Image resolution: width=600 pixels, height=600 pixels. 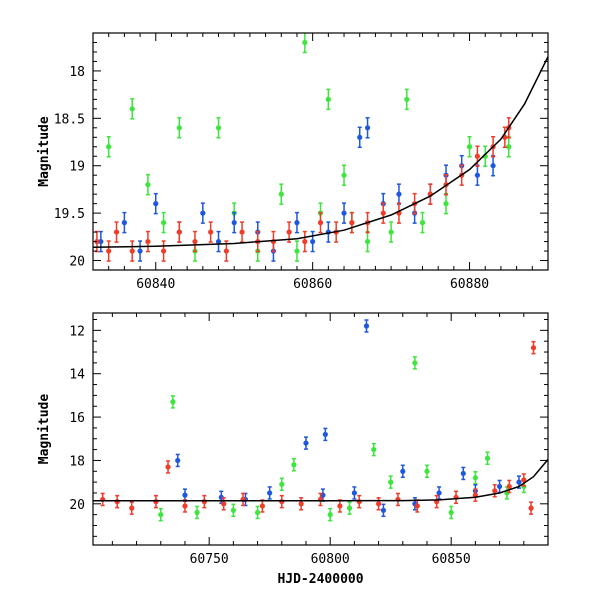 I want to click on y-tick-label: 18.5, so click(x=69, y=119).